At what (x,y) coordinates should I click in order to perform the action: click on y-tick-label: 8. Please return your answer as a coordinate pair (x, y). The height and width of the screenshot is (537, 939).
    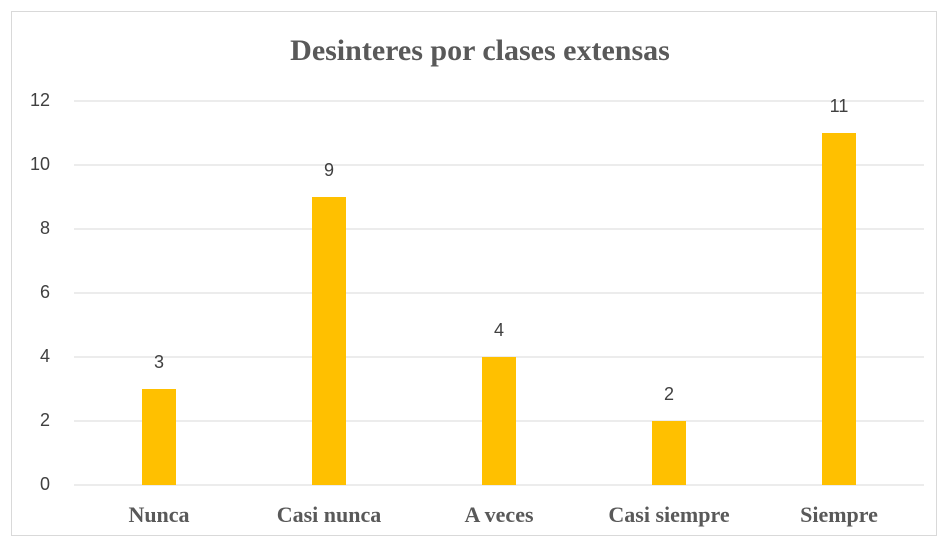
    Looking at the image, I should click on (45, 228).